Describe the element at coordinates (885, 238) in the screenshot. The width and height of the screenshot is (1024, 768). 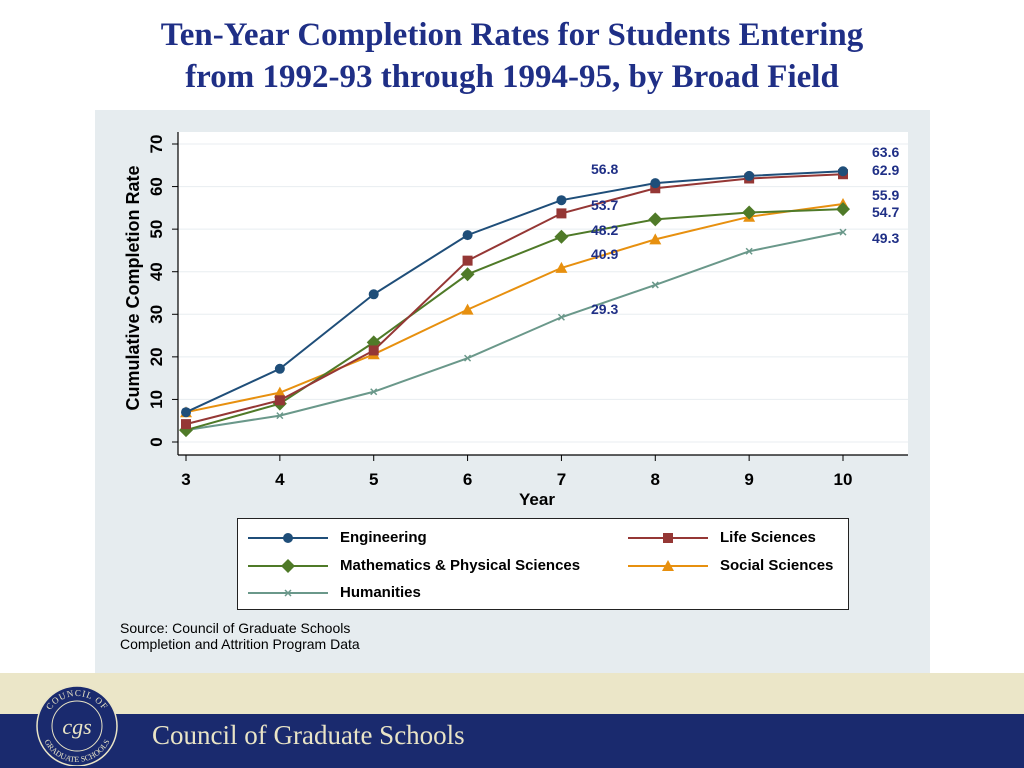
I see `data-label: 49.3` at that location.